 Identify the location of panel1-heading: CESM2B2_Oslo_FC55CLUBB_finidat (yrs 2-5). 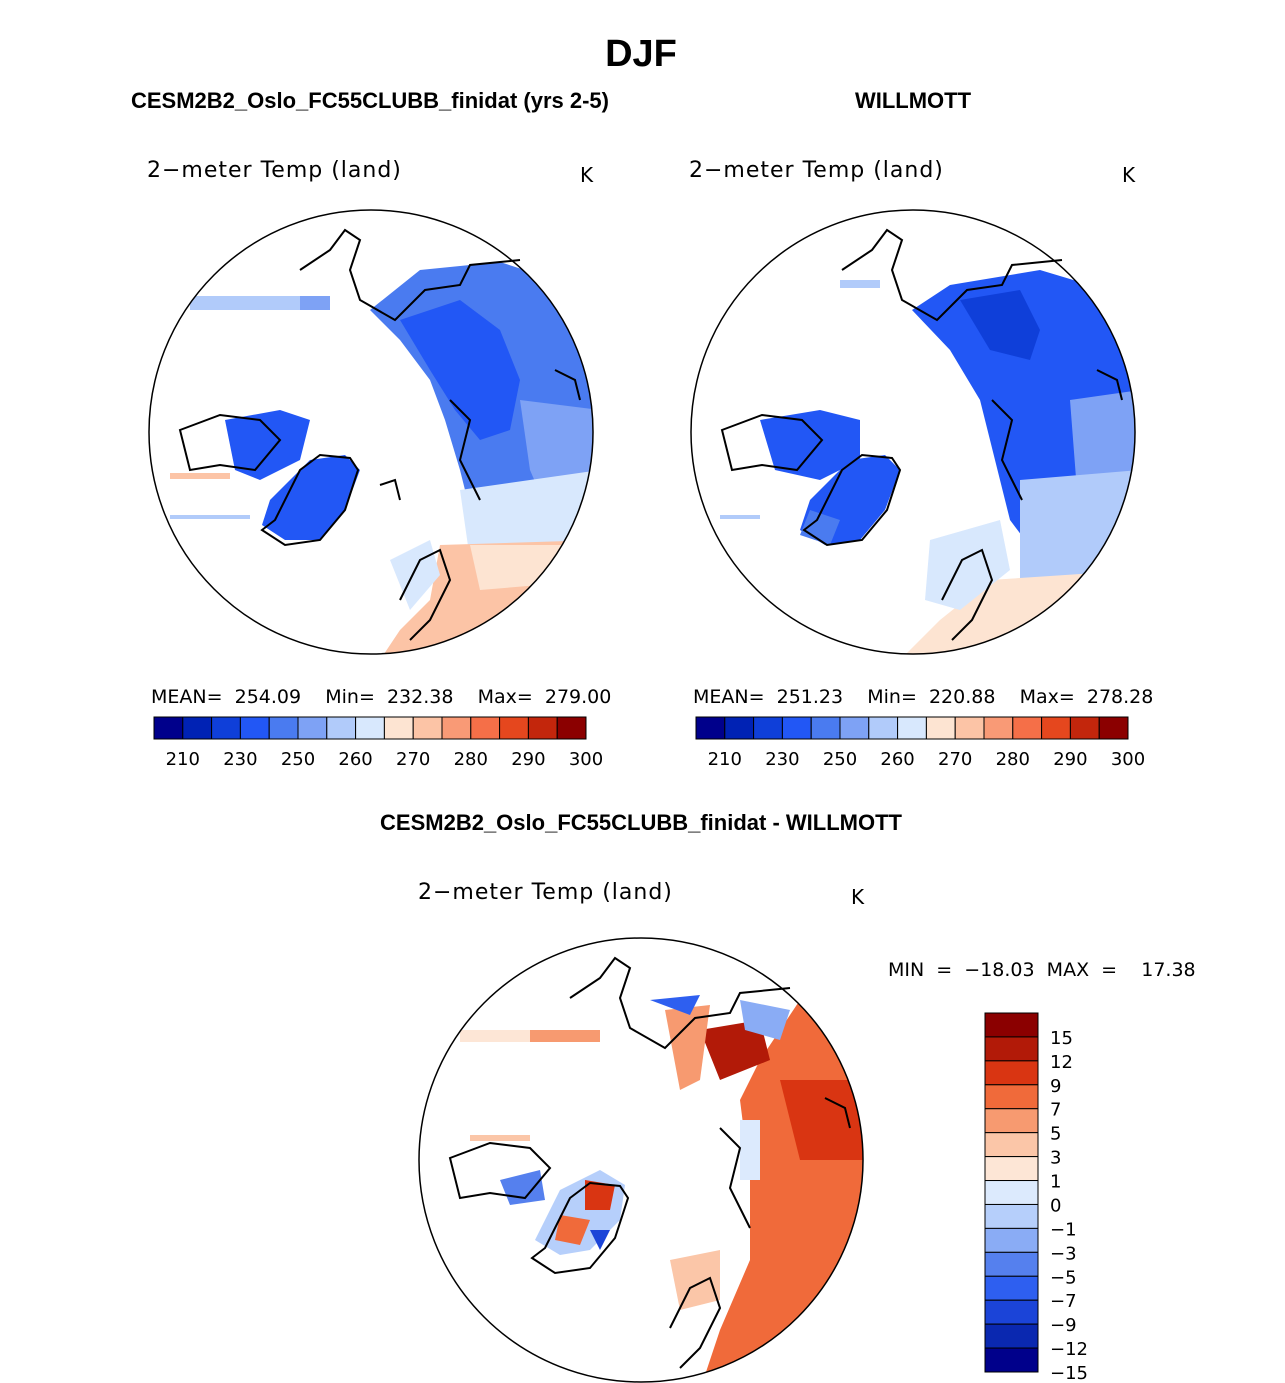
(370, 100).